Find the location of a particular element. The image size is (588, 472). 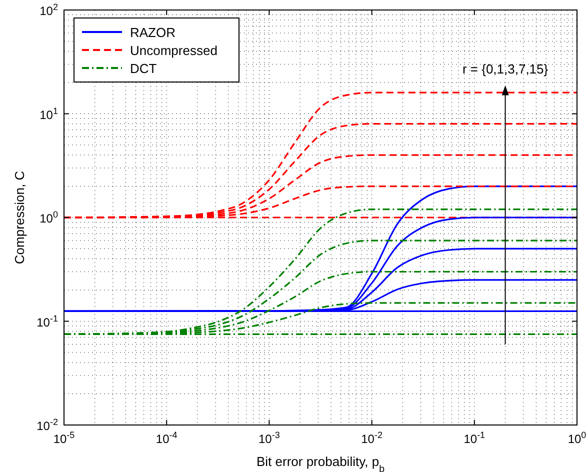

x-tick-label: 10$^{-3}$ is located at coordinates (269, 438).